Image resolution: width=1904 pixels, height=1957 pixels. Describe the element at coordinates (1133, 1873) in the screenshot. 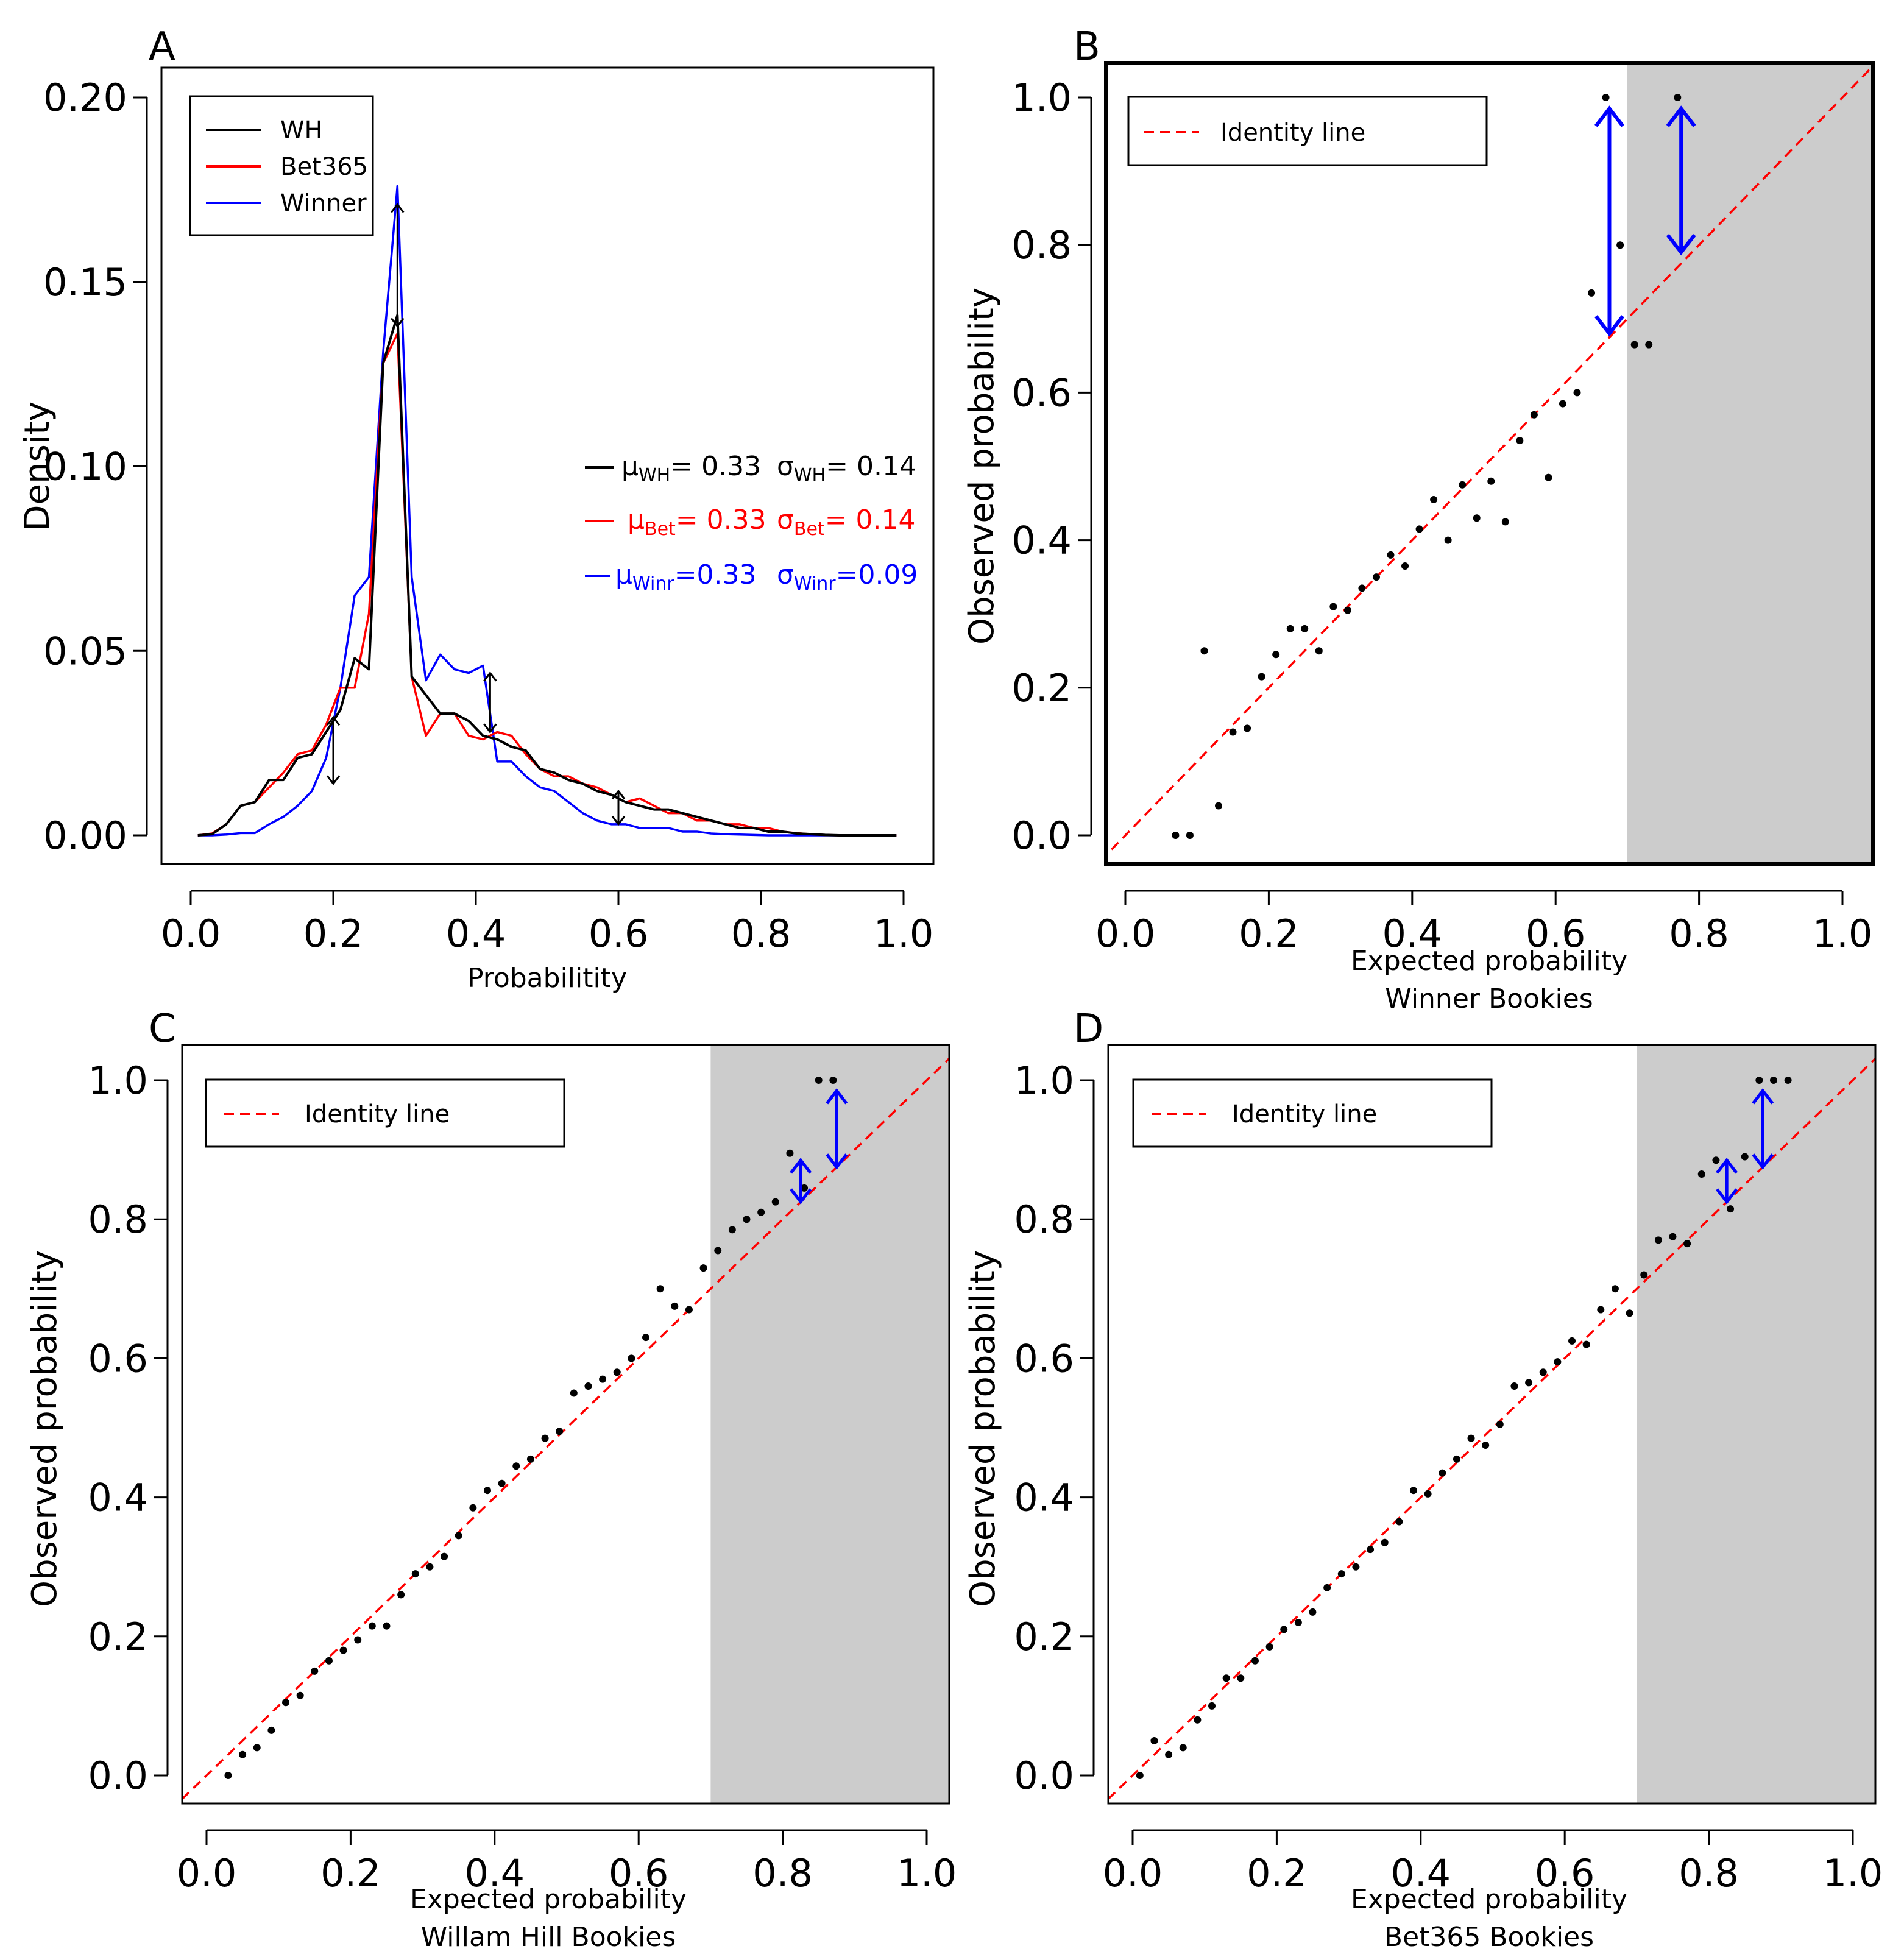

I see `x-tick-label-d: 0.0` at that location.